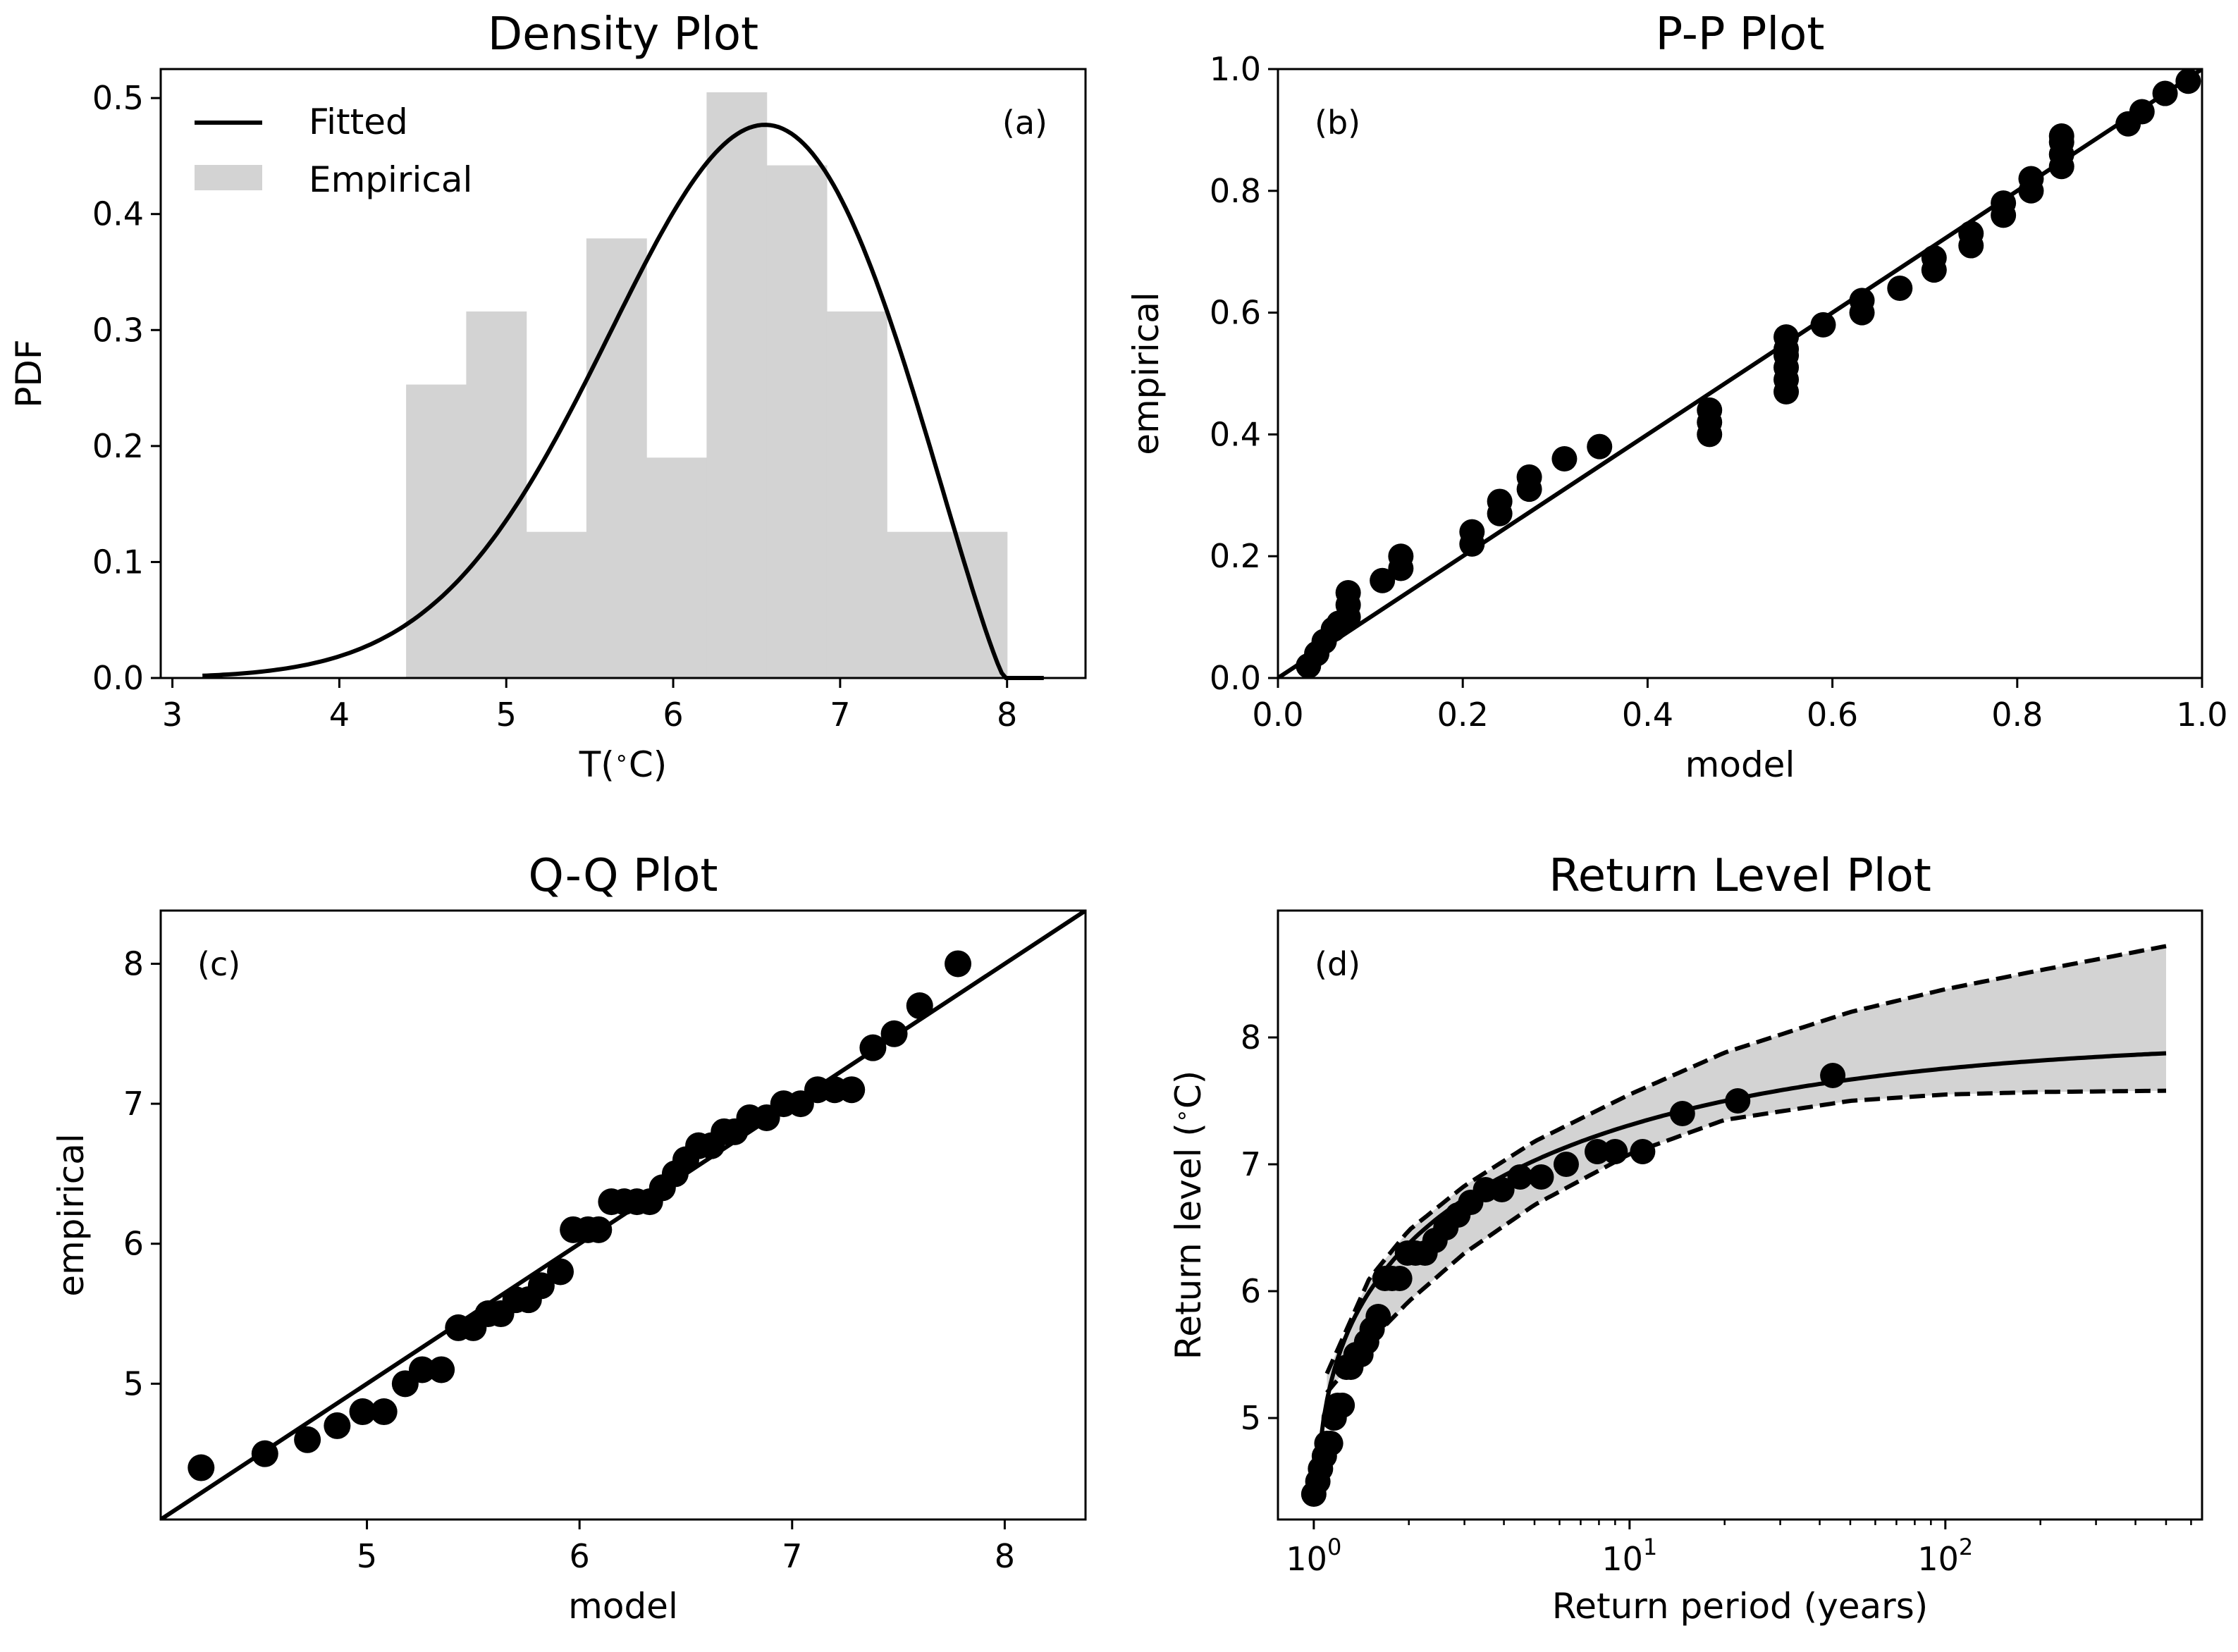 Image resolution: width=2238 pixels, height=1652 pixels. What do you see at coordinates (1313, 1556) in the screenshot?
I see `x-tick-label: 10⁰` at bounding box center [1313, 1556].